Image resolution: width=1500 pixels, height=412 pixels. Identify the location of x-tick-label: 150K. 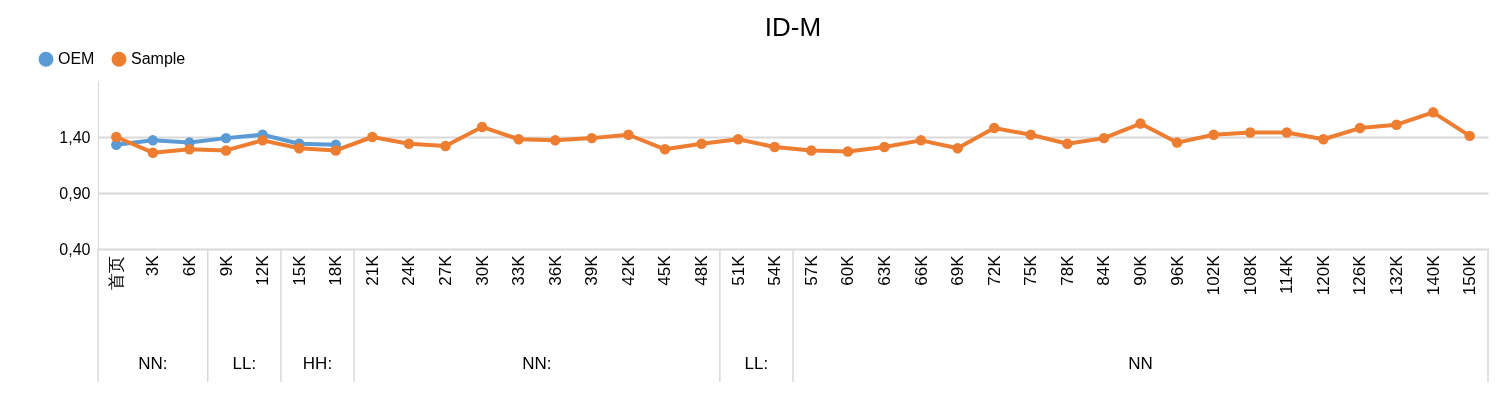
(1470, 275).